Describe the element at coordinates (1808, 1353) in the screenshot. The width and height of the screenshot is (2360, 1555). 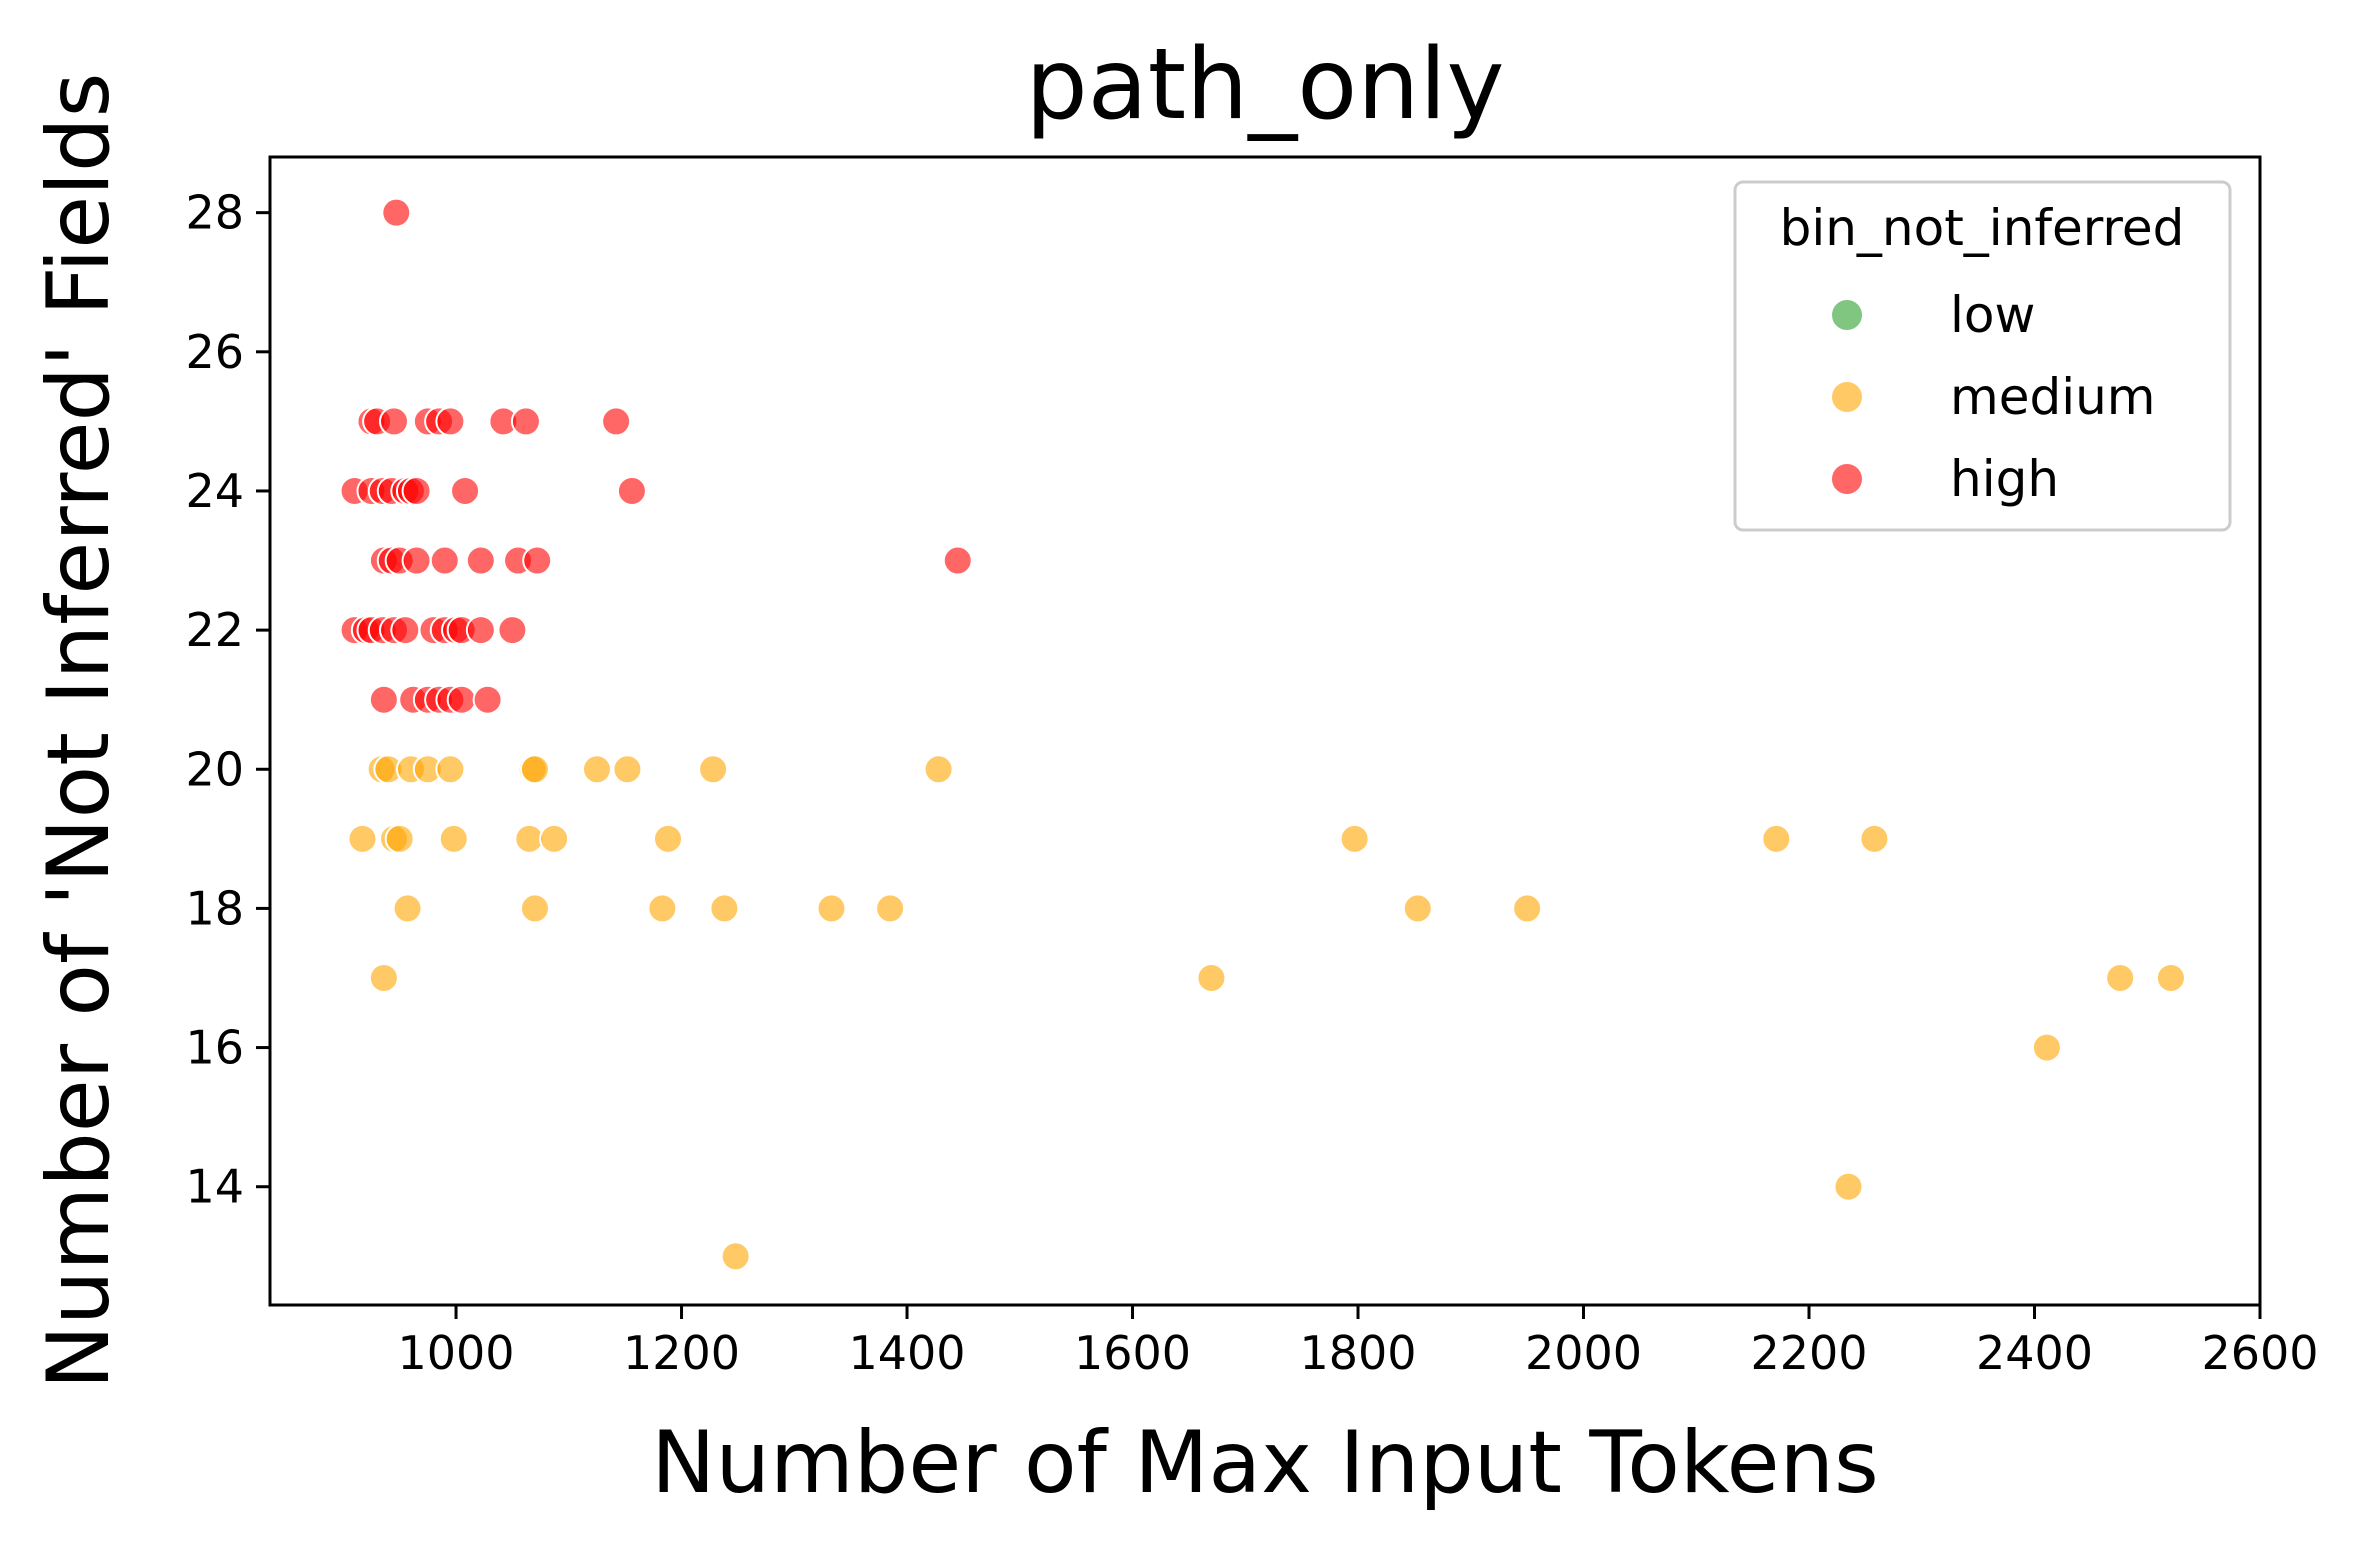
I see `x-tick-label: 2200` at that location.